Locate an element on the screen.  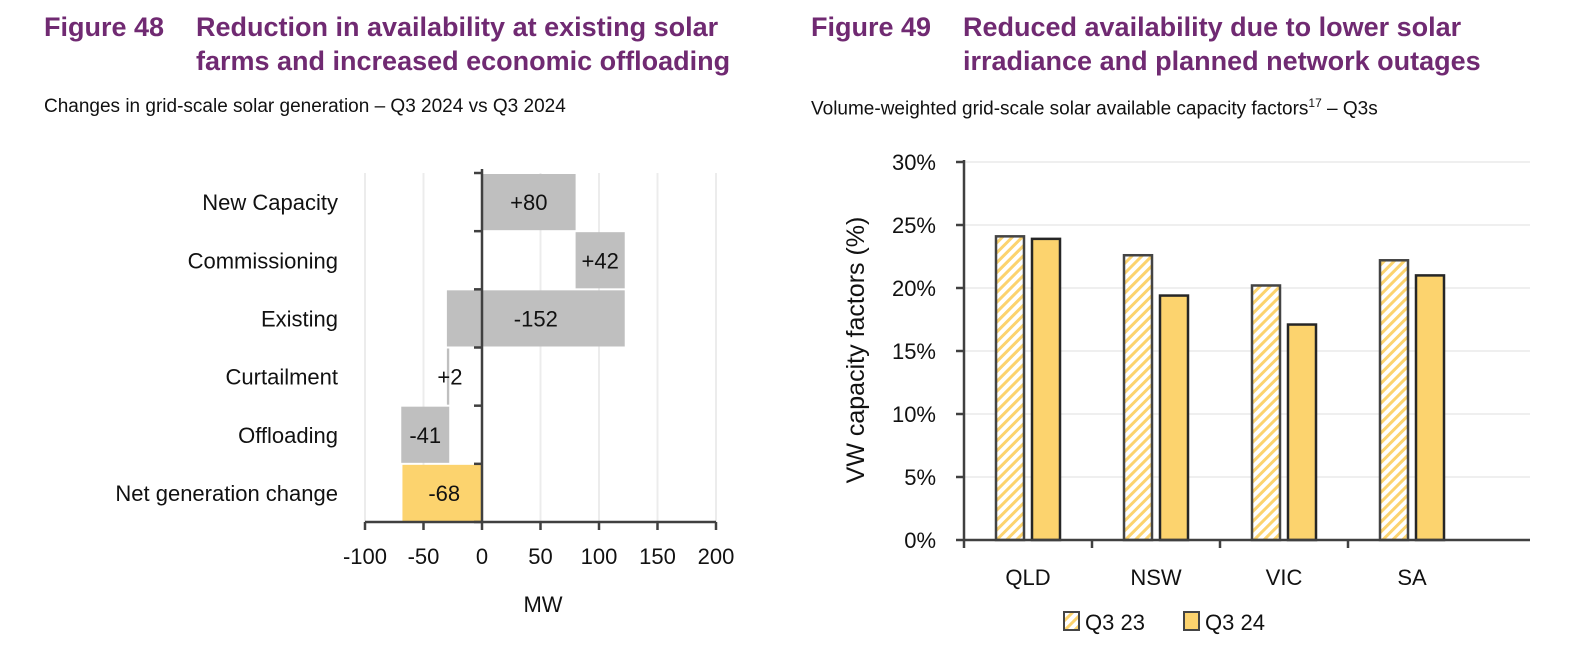
category-label: NSW is located at coordinates (1156, 577).